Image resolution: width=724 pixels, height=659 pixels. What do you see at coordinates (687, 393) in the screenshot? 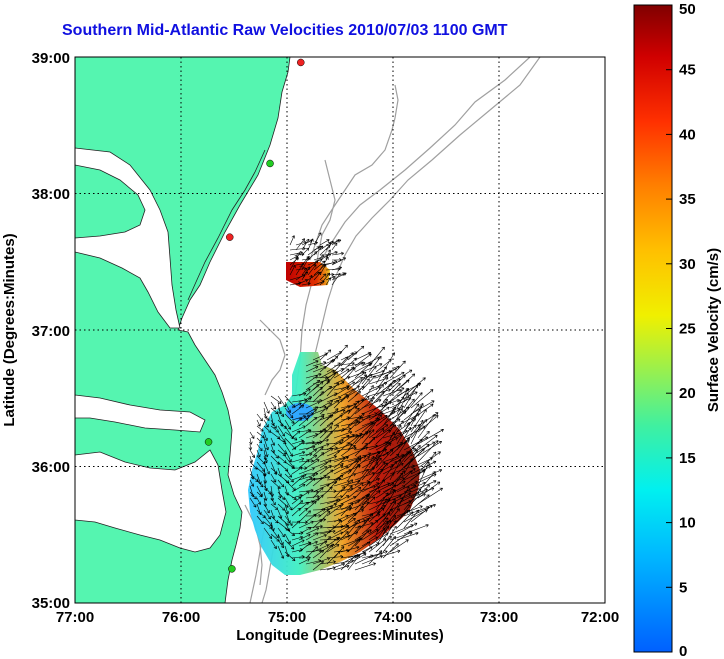
I see `colorbar-tick-label: 20` at bounding box center [687, 393].